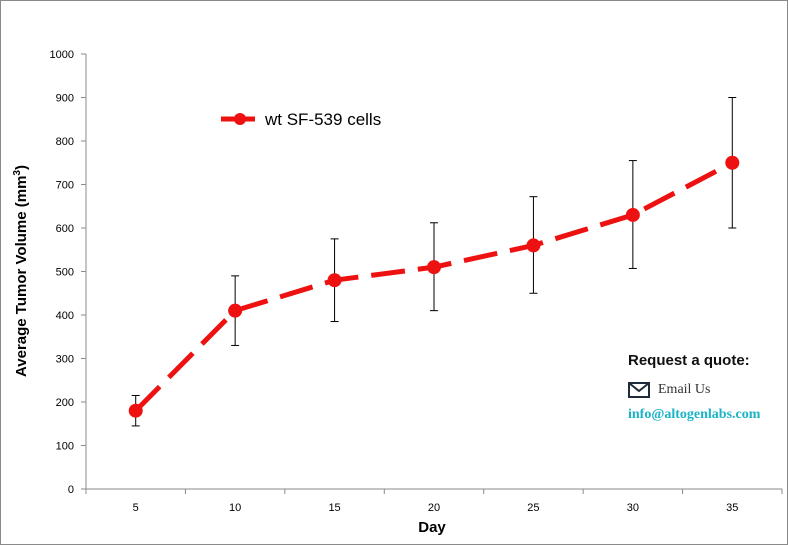 The width and height of the screenshot is (788, 545). What do you see at coordinates (65, 99) in the screenshot?
I see `y-tick-label: 900` at bounding box center [65, 99].